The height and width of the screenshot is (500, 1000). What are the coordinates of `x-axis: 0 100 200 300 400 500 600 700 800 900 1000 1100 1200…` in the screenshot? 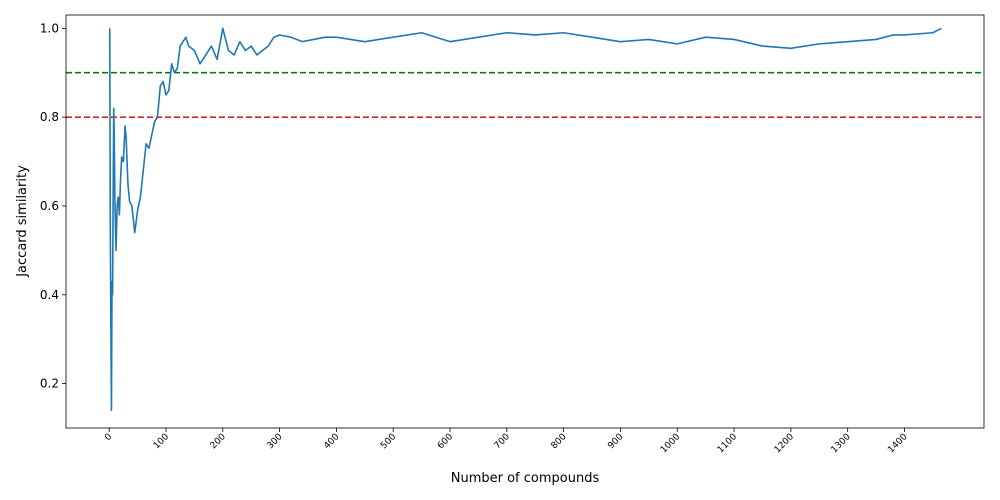 It's located at (506, 441).